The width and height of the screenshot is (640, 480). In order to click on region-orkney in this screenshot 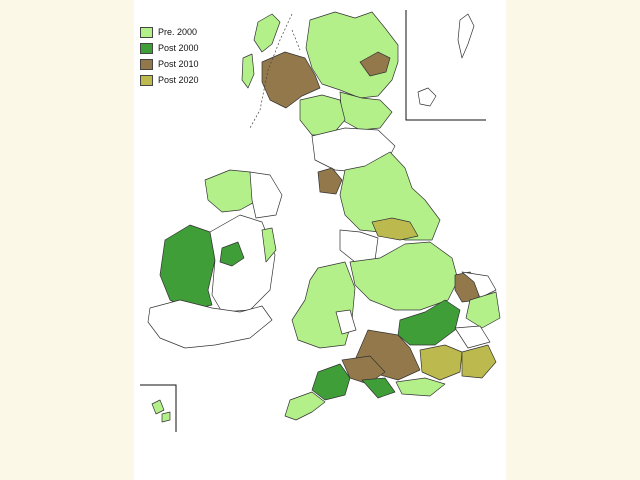, I will do `click(427, 97)`.